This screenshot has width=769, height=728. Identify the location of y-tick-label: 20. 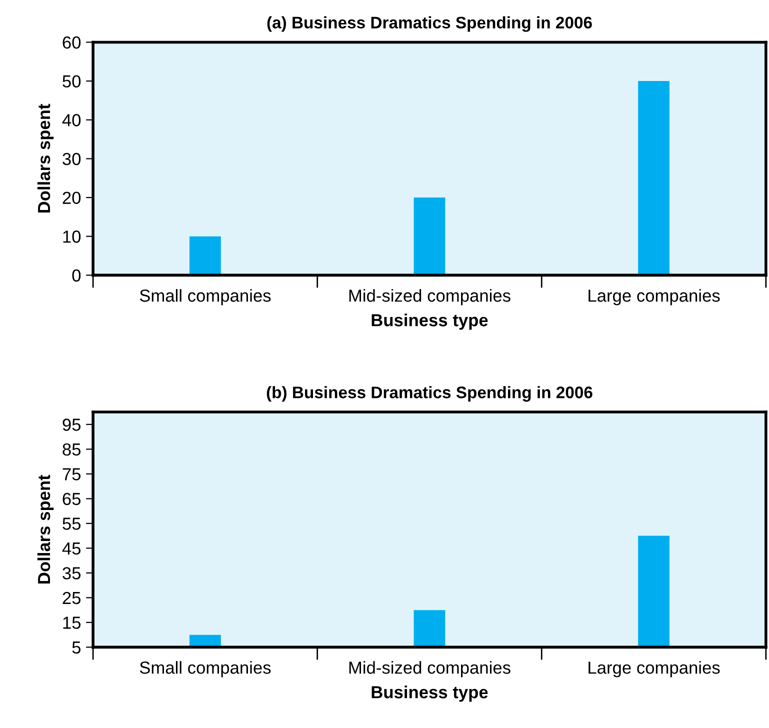
(71, 198).